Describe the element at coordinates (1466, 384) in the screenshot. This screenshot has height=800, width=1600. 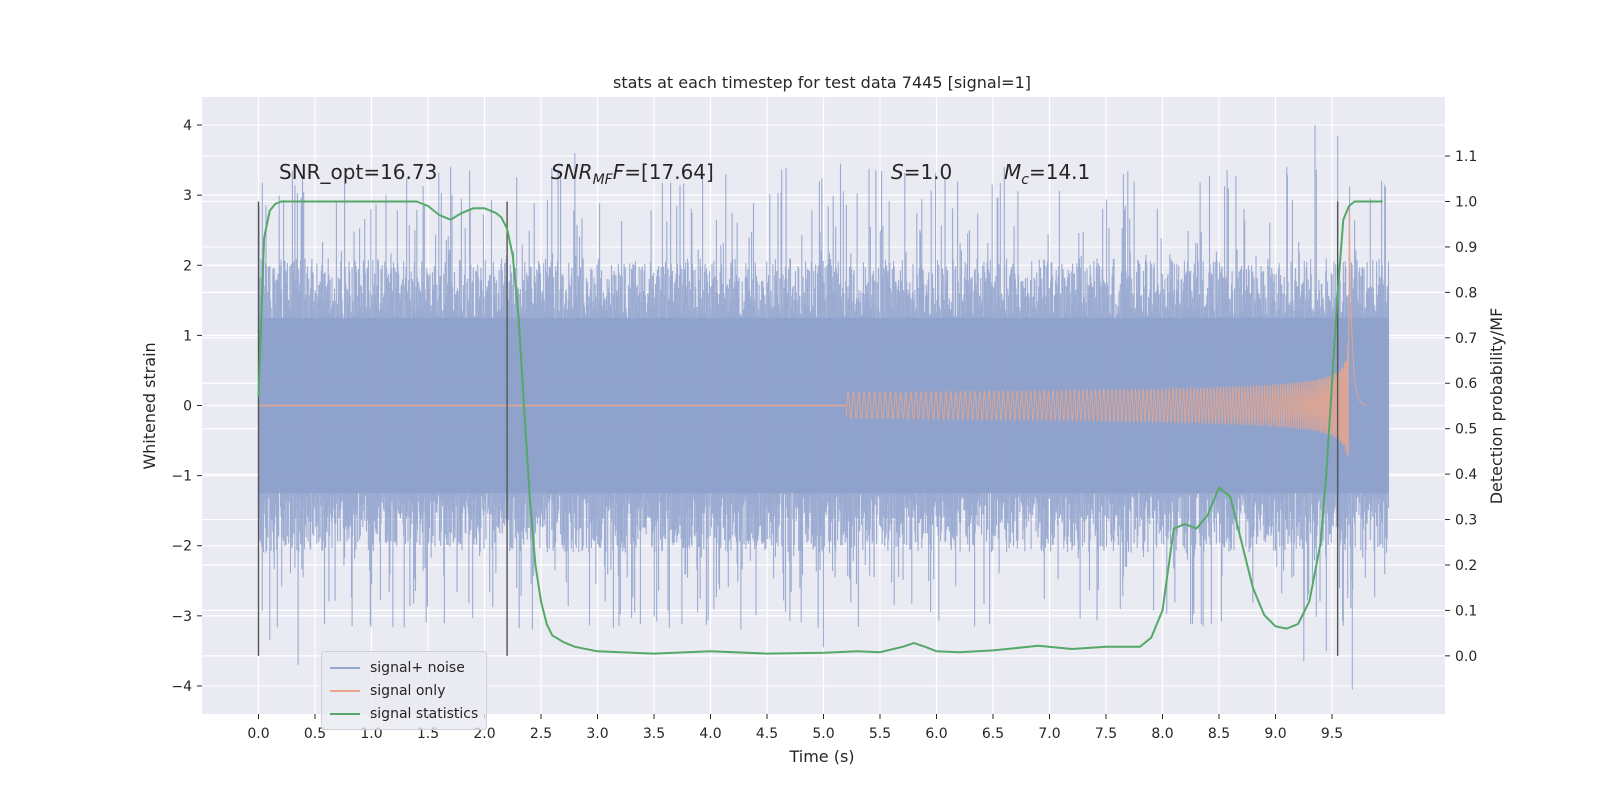
I see `y2-tick-label: 0.6` at that location.